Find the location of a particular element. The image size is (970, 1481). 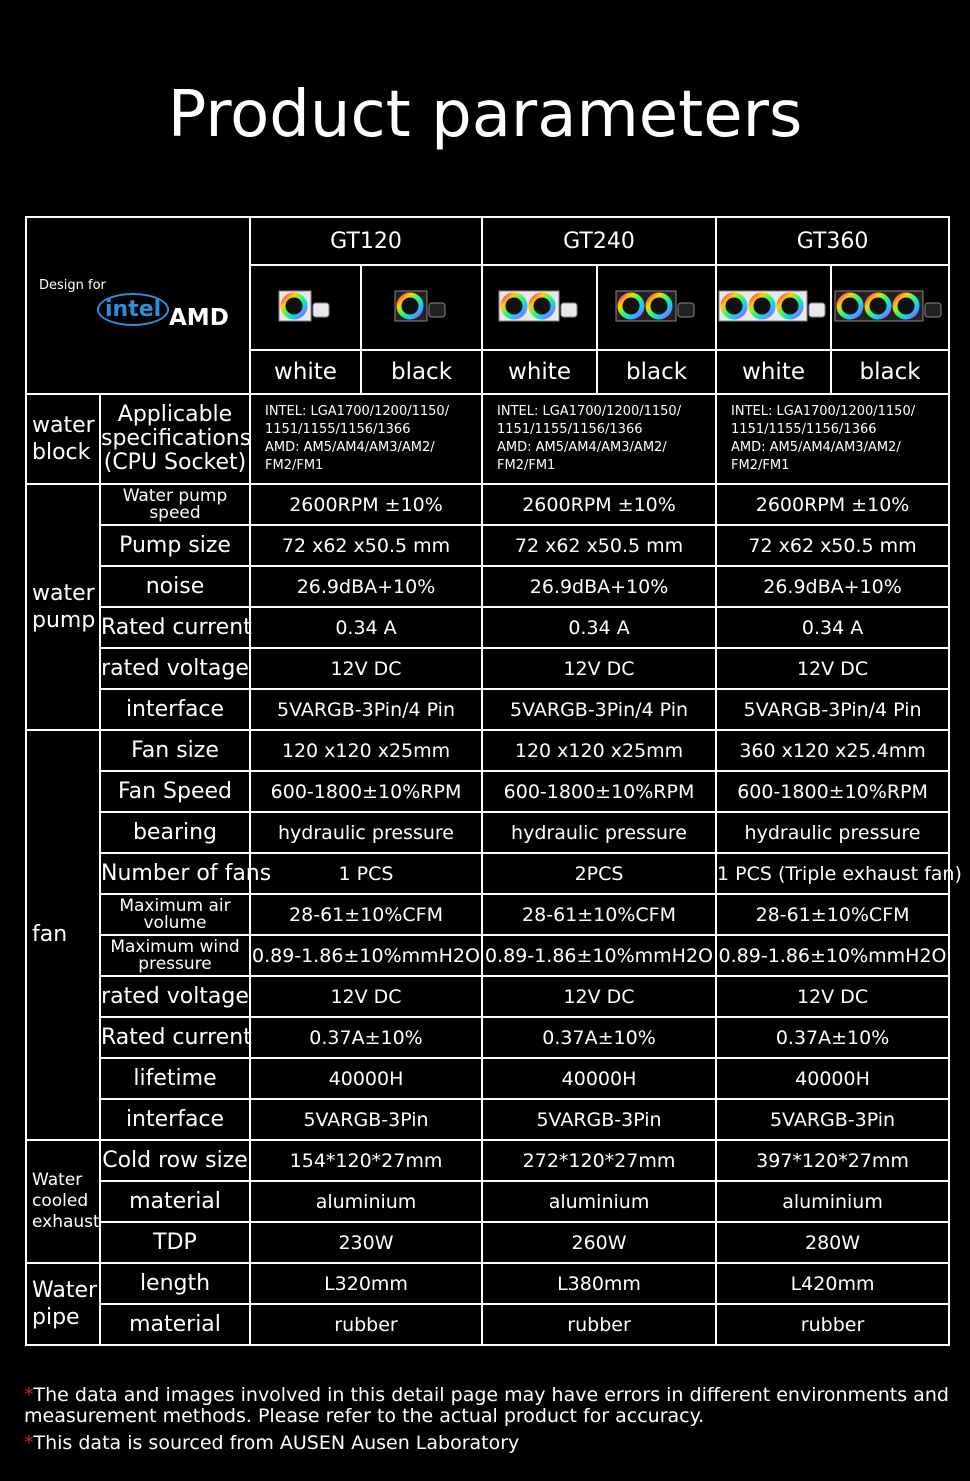

image-row is located at coordinates (488, 307).